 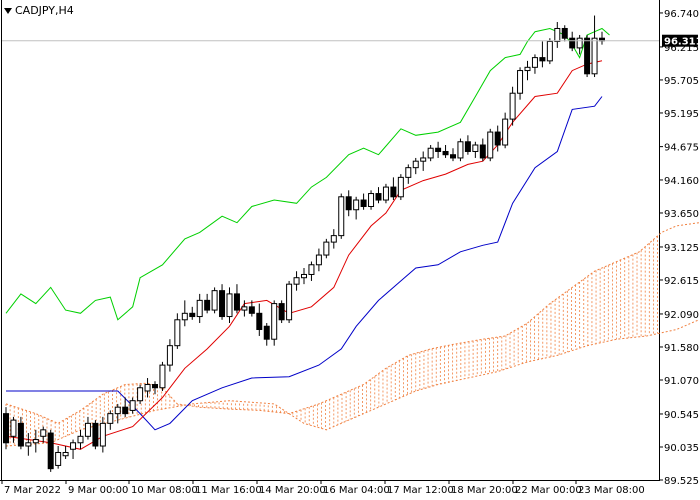 What do you see at coordinates (681, 148) in the screenshot?
I see `price-tick-label: 94.675` at bounding box center [681, 148].